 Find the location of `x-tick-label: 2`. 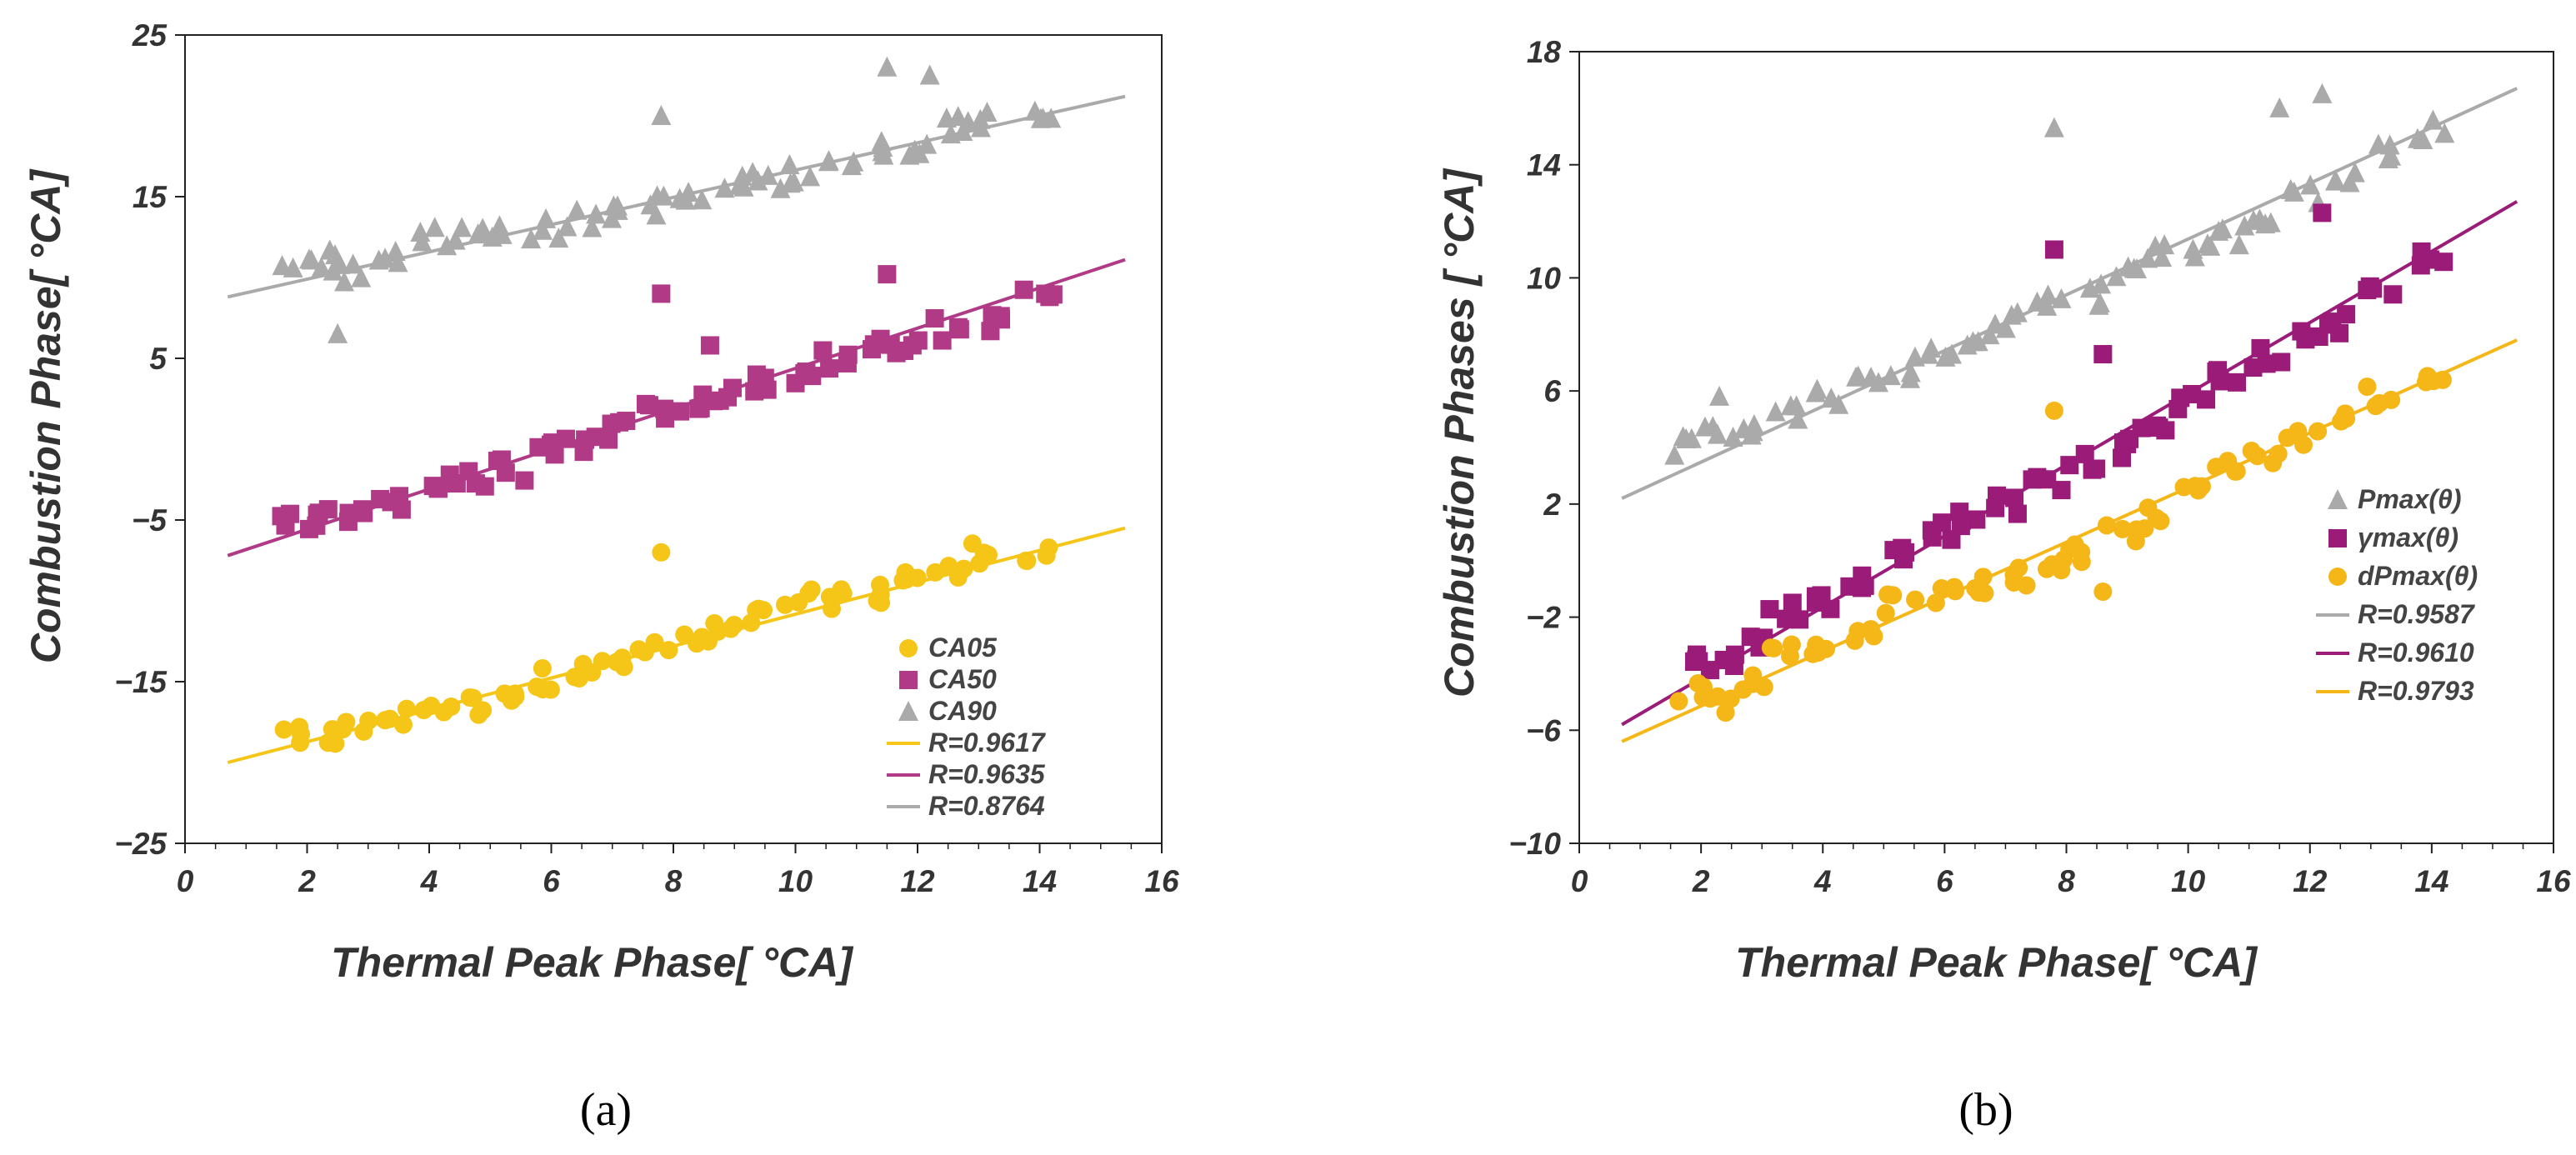

x-tick-label: 2 is located at coordinates (307, 881).